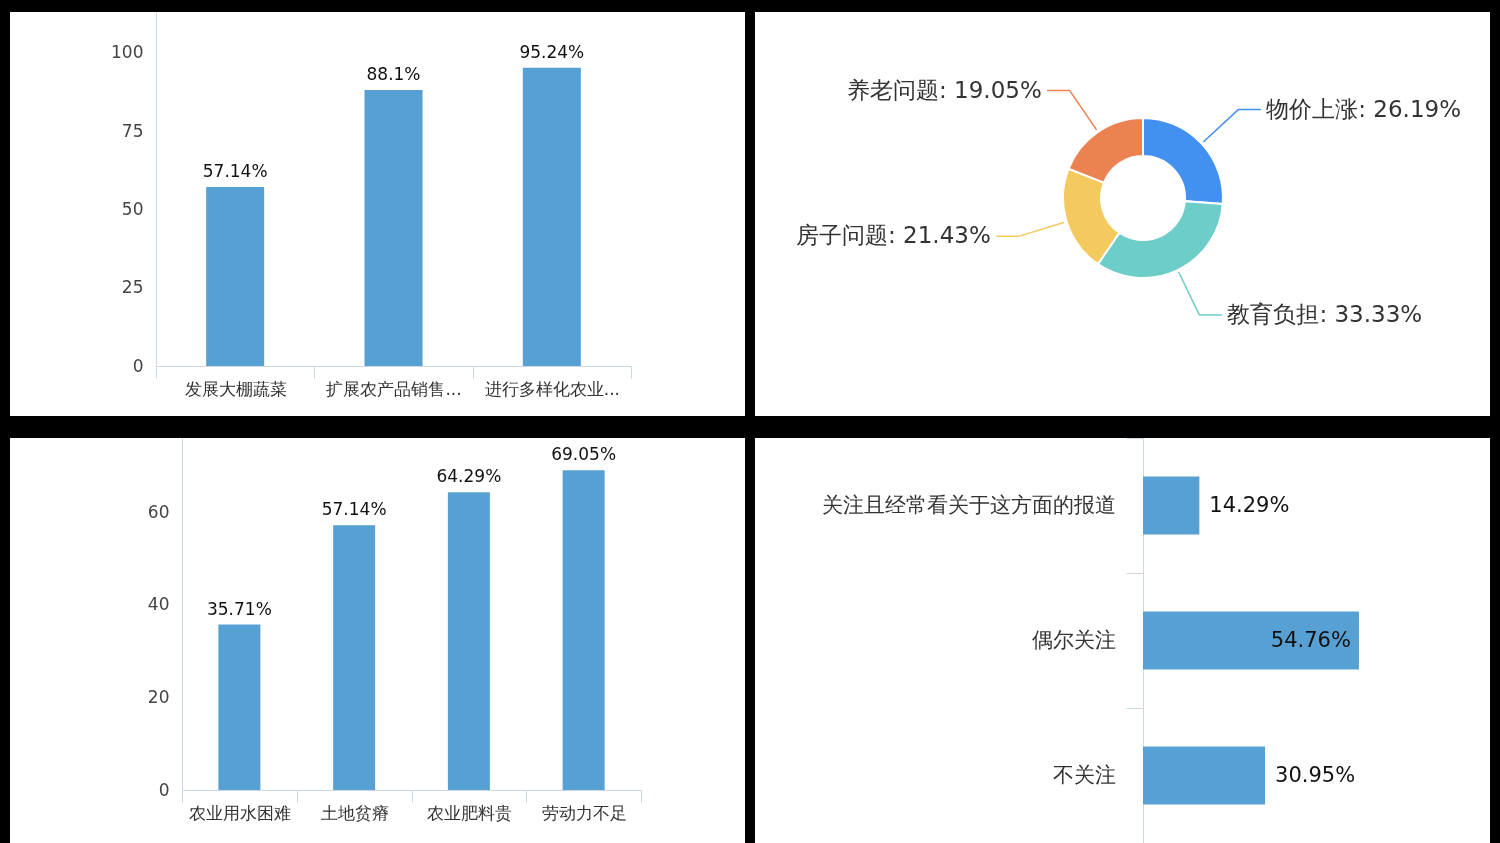 The height and width of the screenshot is (843, 1500). Describe the element at coordinates (393, 74) in the screenshot. I see `data-label: 88.1%` at that location.